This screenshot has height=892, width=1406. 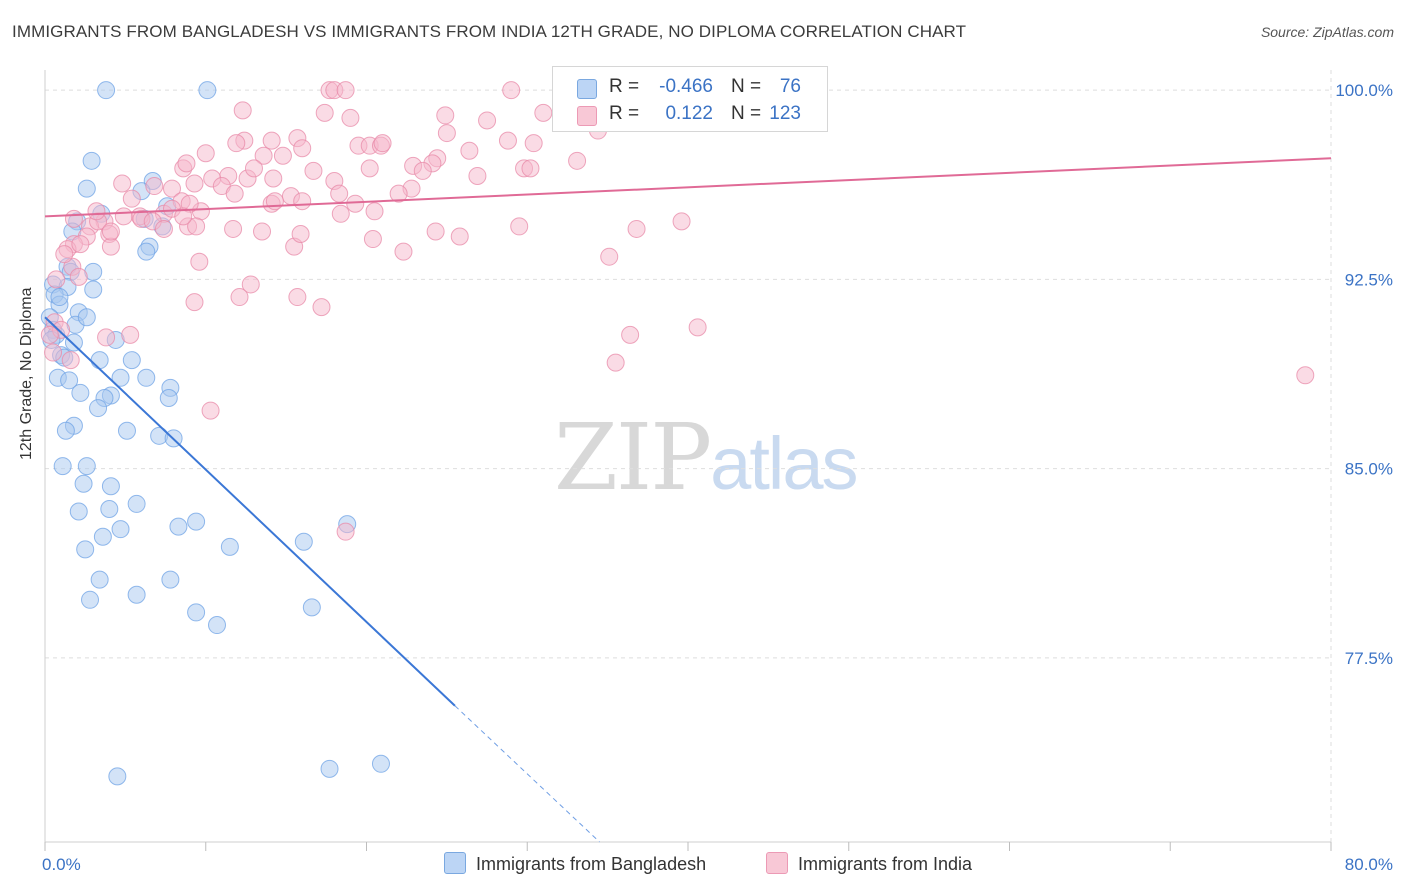 I want to click on y-axis-label: 12th Grade, No Diploma, so click(x=26, y=373).